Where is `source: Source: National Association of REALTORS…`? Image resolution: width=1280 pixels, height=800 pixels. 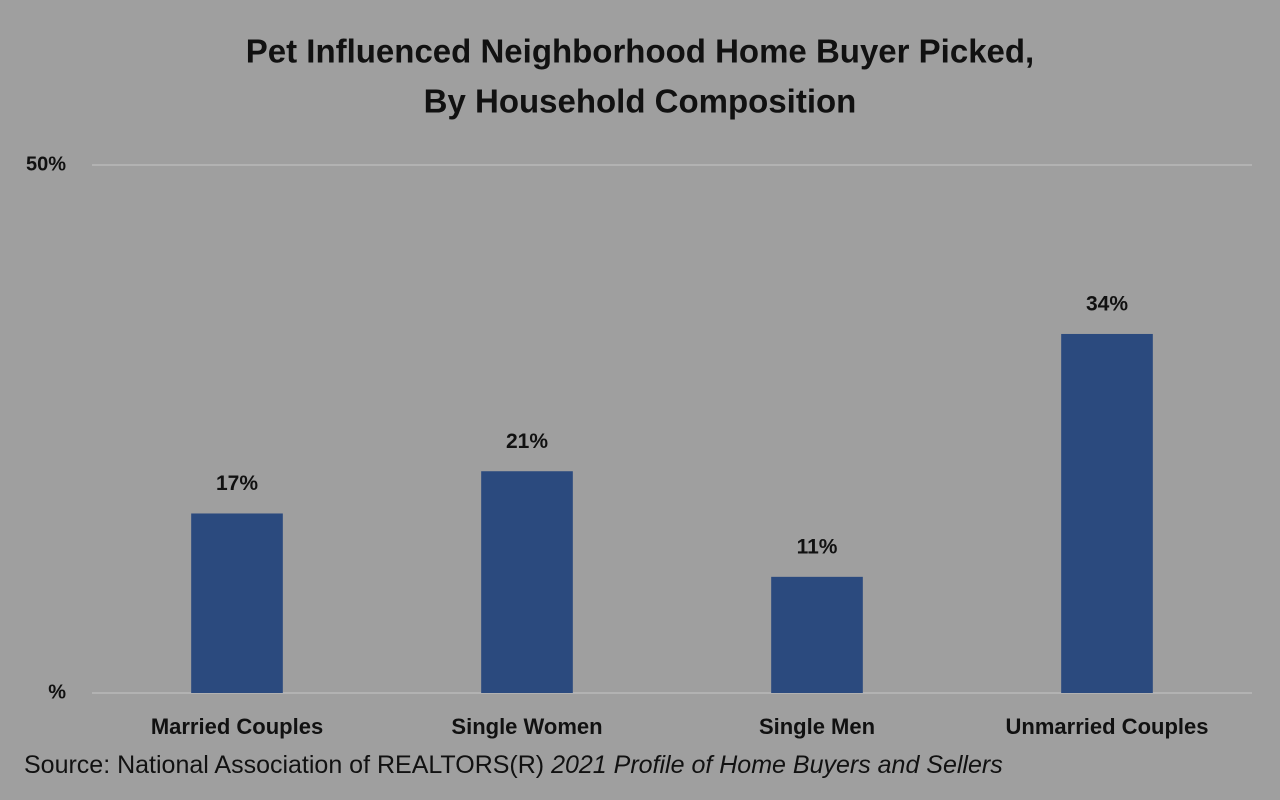 source: Source: National Association of REALTORS… is located at coordinates (513, 765).